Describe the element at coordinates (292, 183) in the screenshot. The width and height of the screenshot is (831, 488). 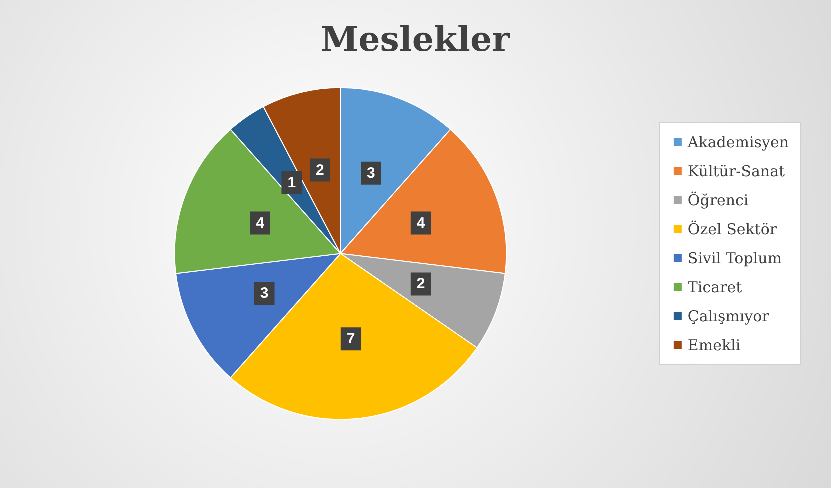
I see `data-label: 1` at that location.